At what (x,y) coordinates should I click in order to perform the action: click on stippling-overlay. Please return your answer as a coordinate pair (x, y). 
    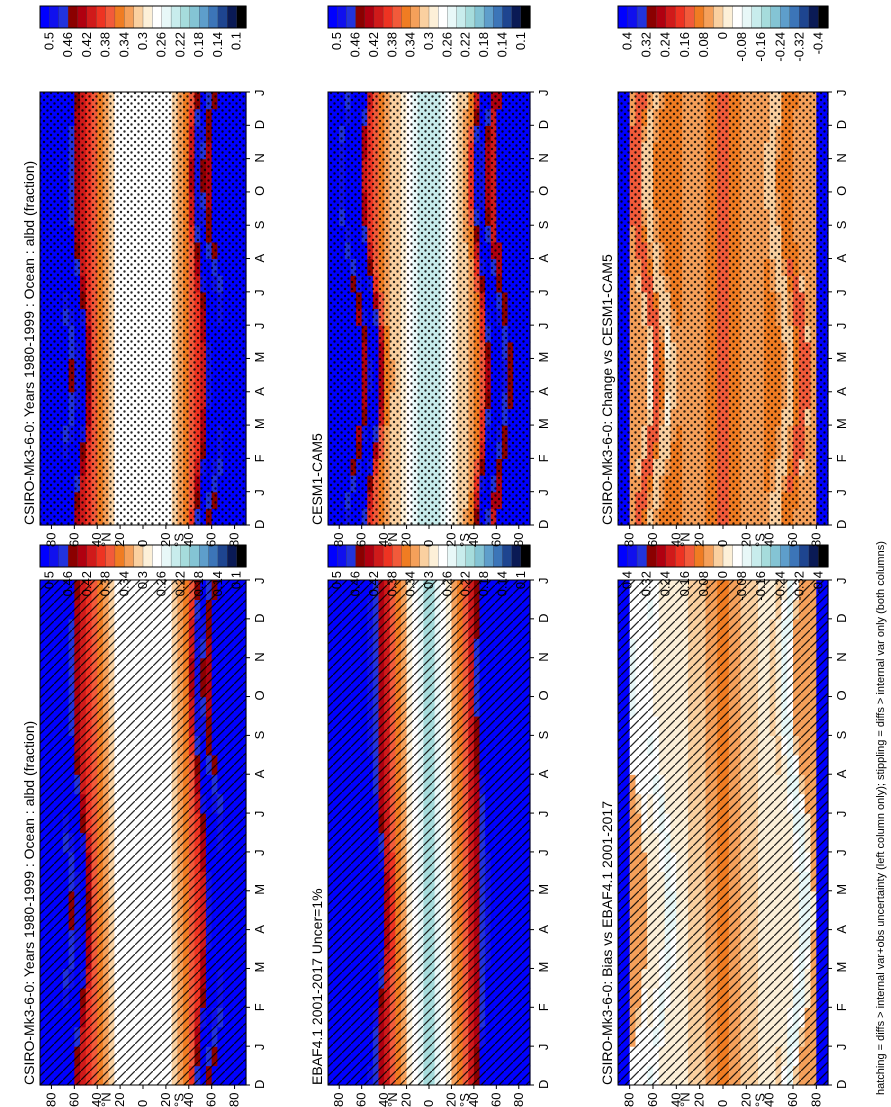
    Looking at the image, I should click on (143, 308).